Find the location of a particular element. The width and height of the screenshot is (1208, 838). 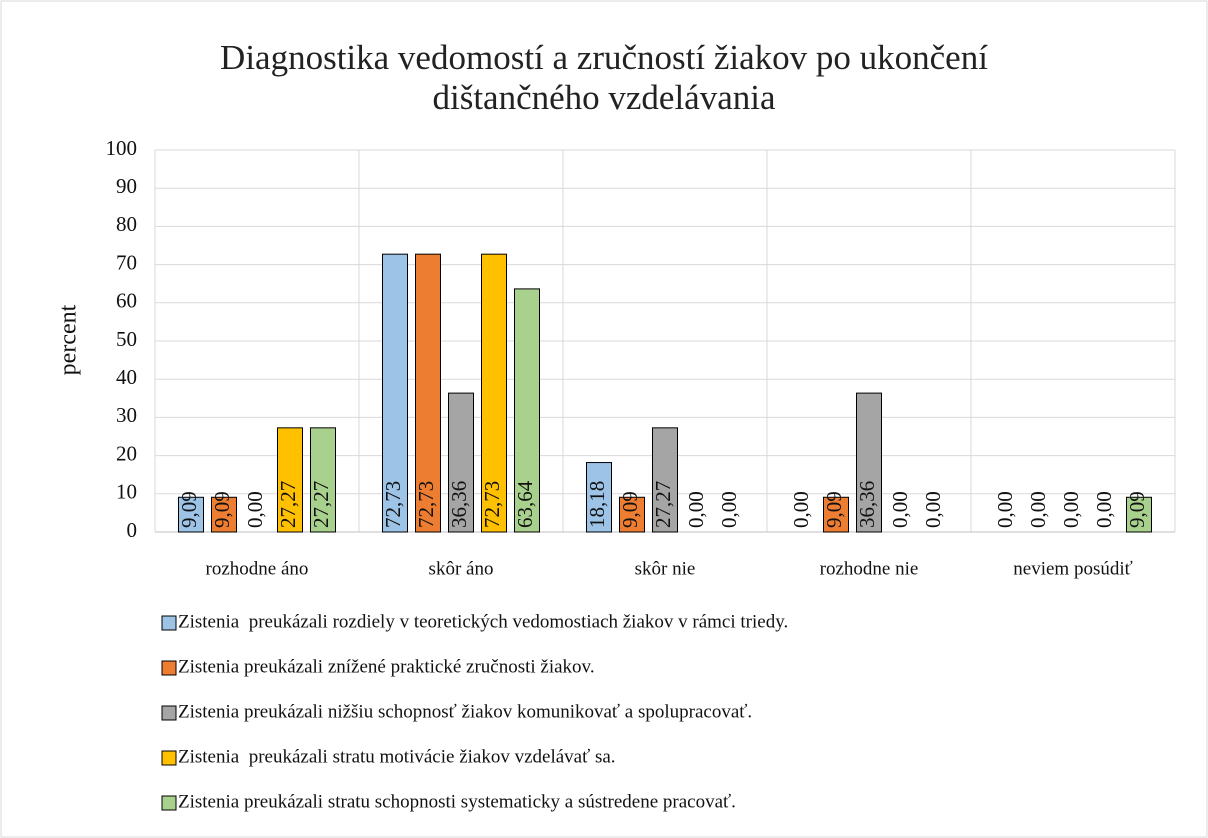

y-tick-label: 40 is located at coordinates (126, 377).